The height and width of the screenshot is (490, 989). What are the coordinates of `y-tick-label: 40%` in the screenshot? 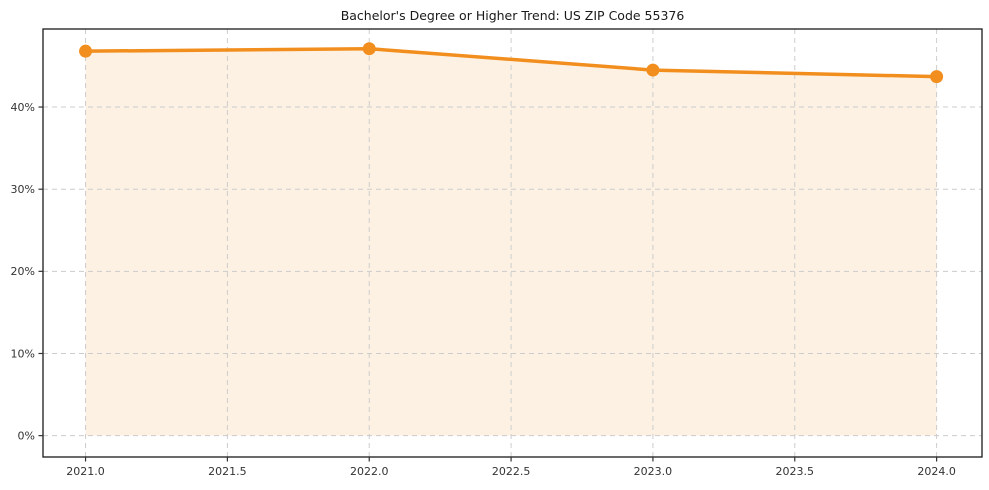 It's located at (23, 107).